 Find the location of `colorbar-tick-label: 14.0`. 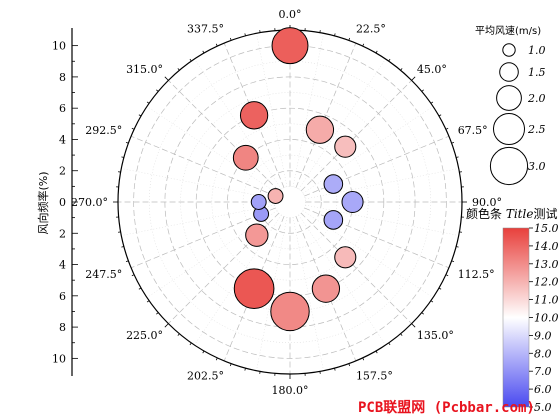

colorbar-tick-label: 14.0 is located at coordinates (546, 246).